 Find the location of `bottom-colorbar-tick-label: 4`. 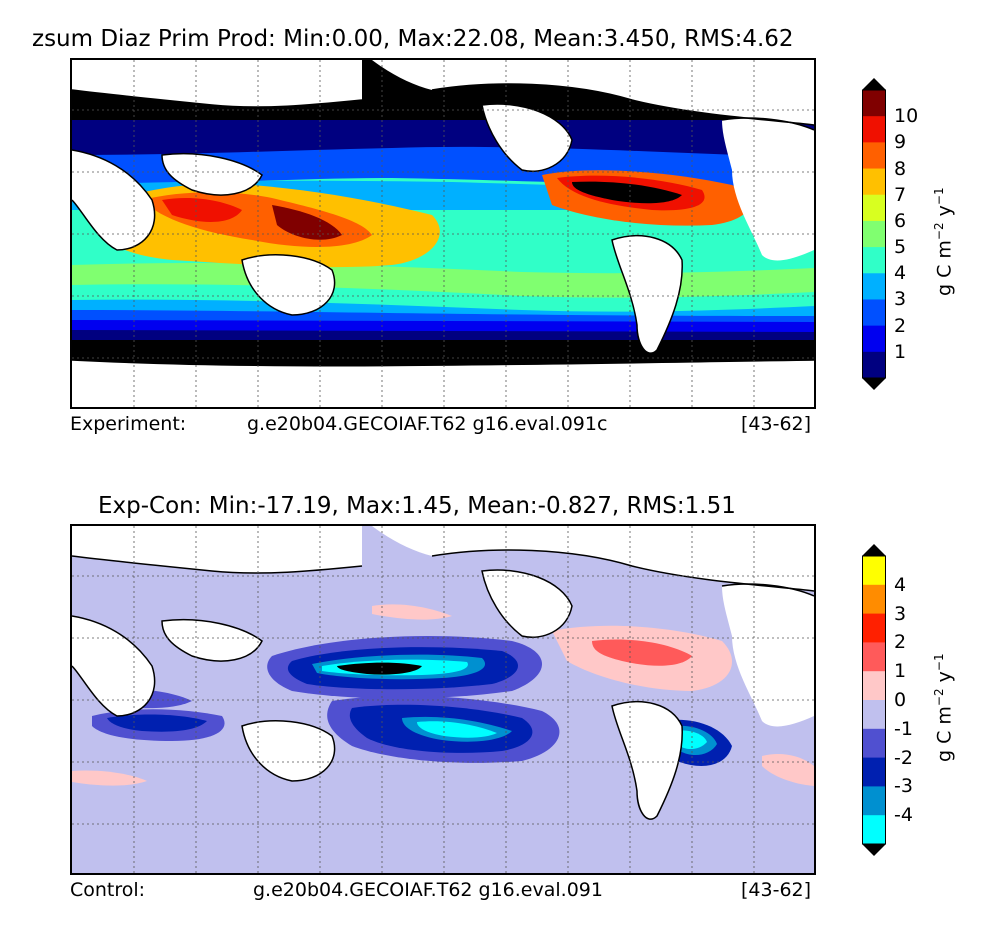

bottom-colorbar-tick-label: 4 is located at coordinates (900, 584).